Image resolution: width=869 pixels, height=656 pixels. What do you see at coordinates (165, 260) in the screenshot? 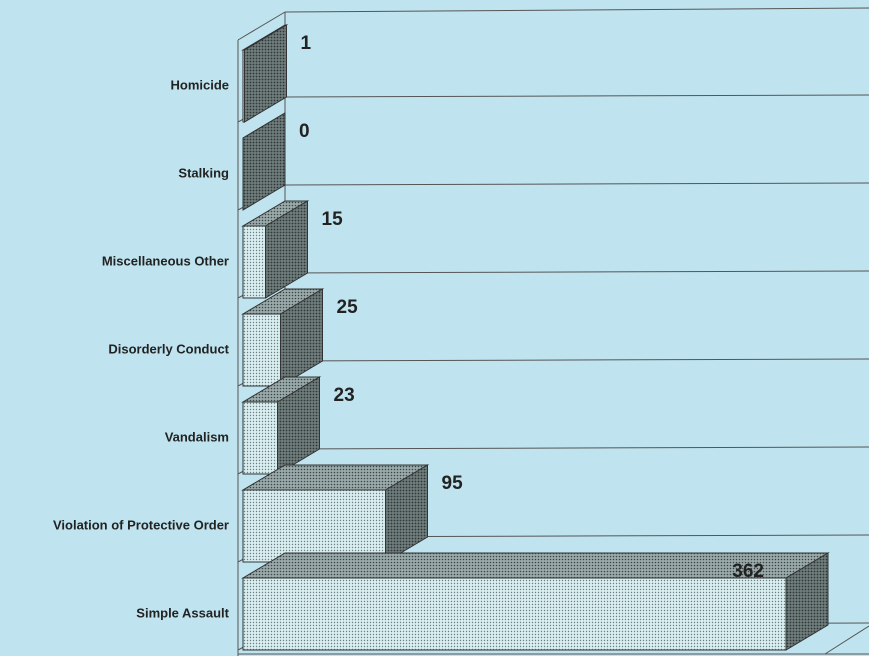
I see `category-label: Miscellaneous Other` at bounding box center [165, 260].